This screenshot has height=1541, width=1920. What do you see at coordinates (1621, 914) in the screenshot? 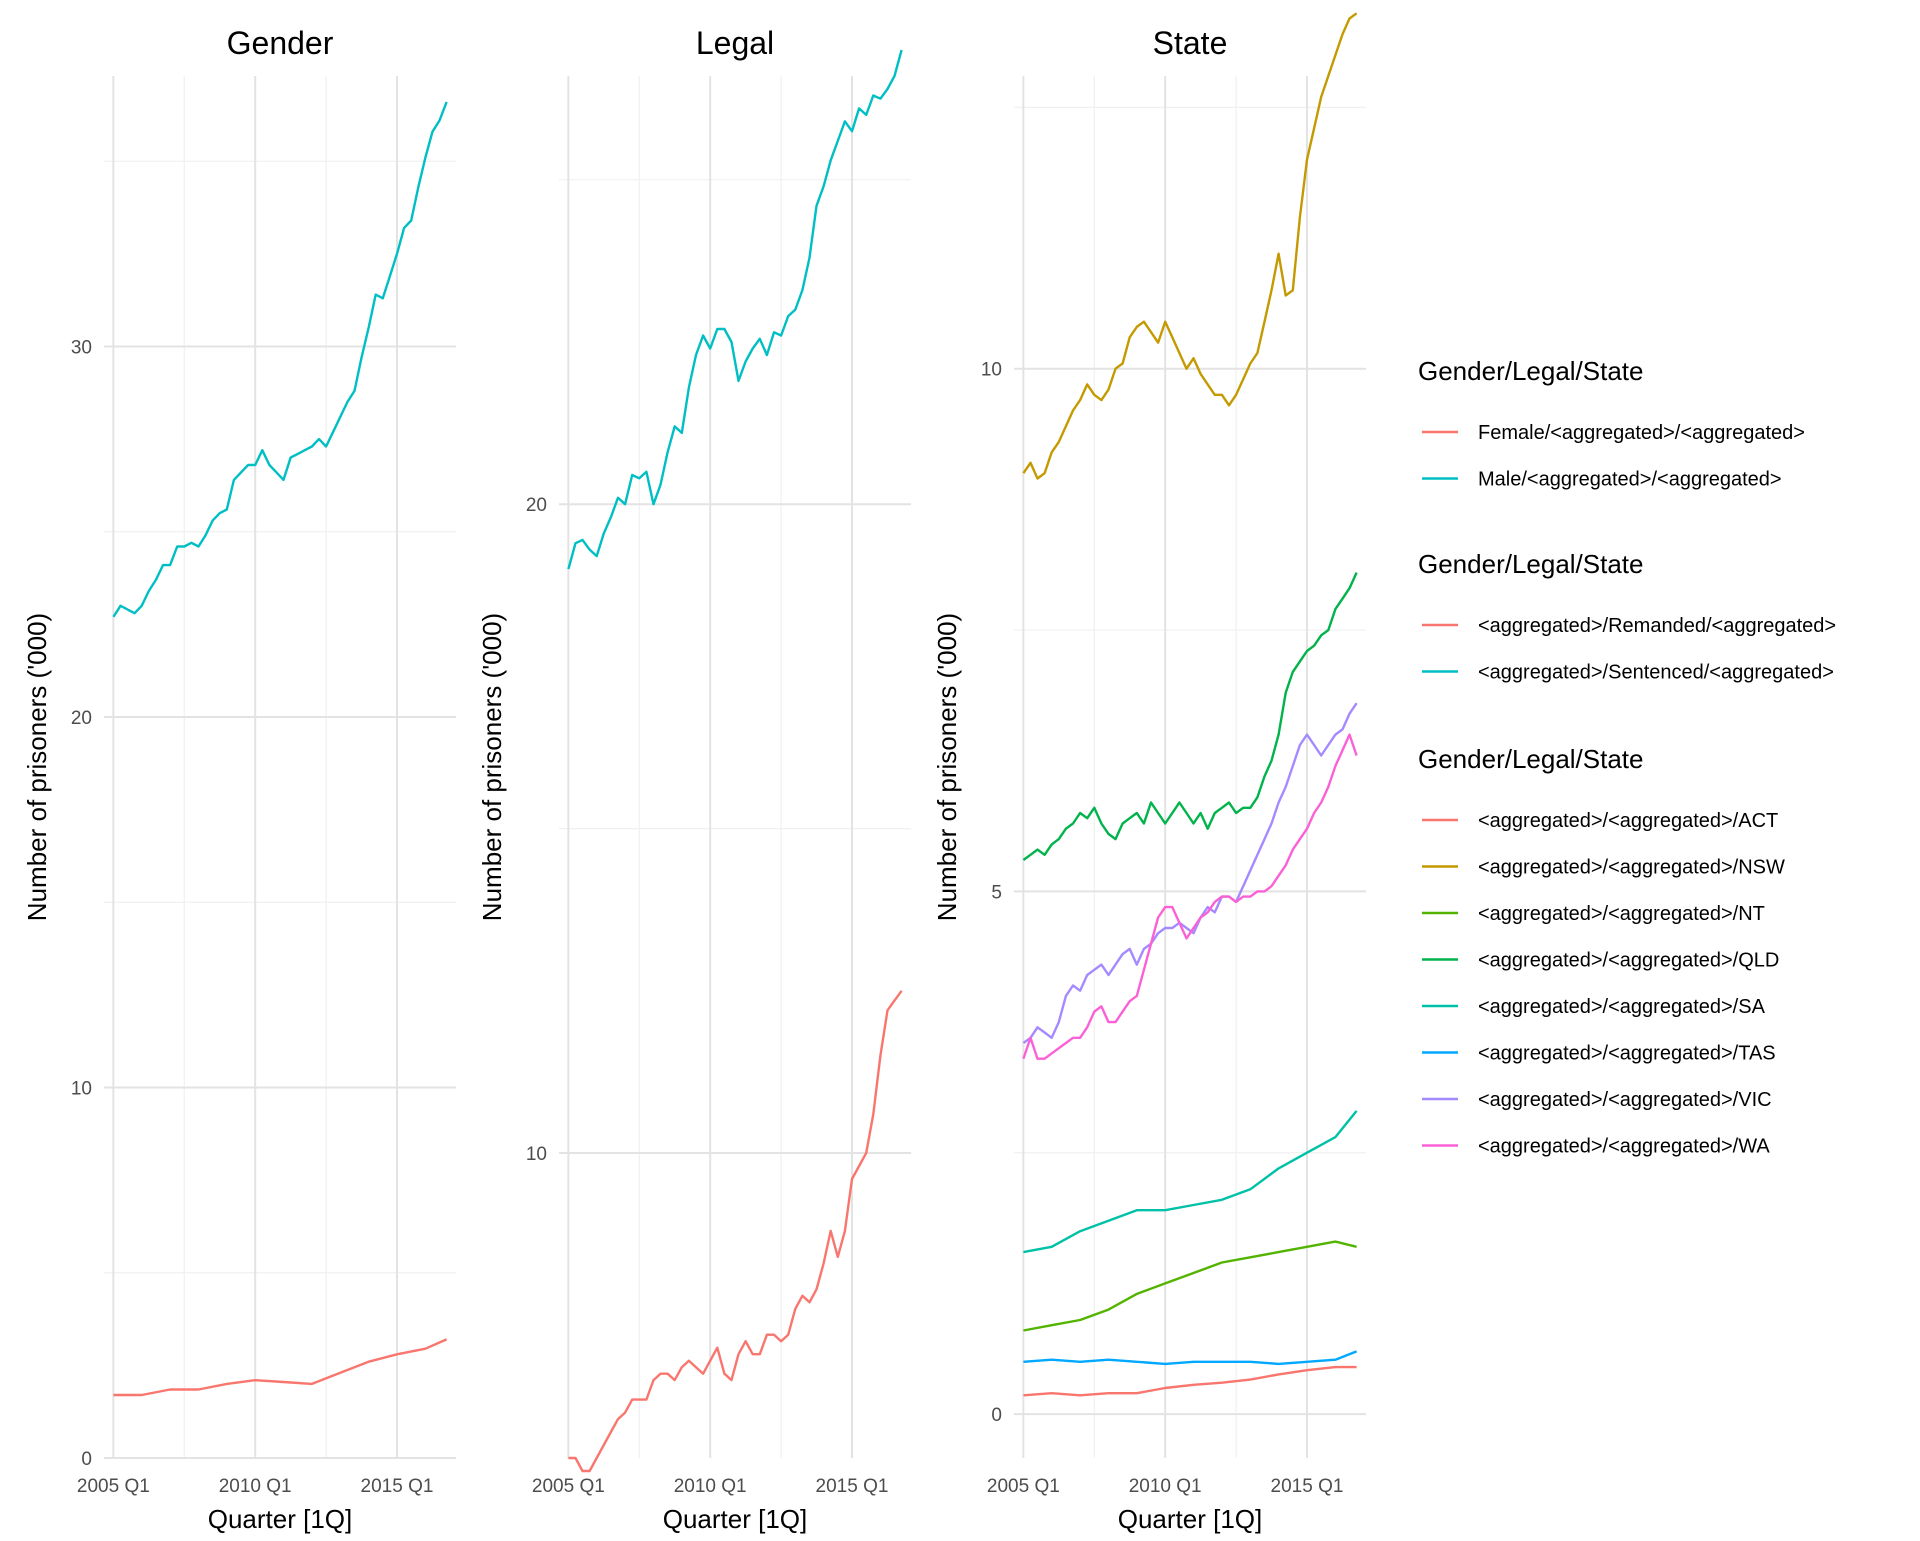
I see `legend-label: <aggregated>/<aggregated>/NT` at bounding box center [1621, 914].